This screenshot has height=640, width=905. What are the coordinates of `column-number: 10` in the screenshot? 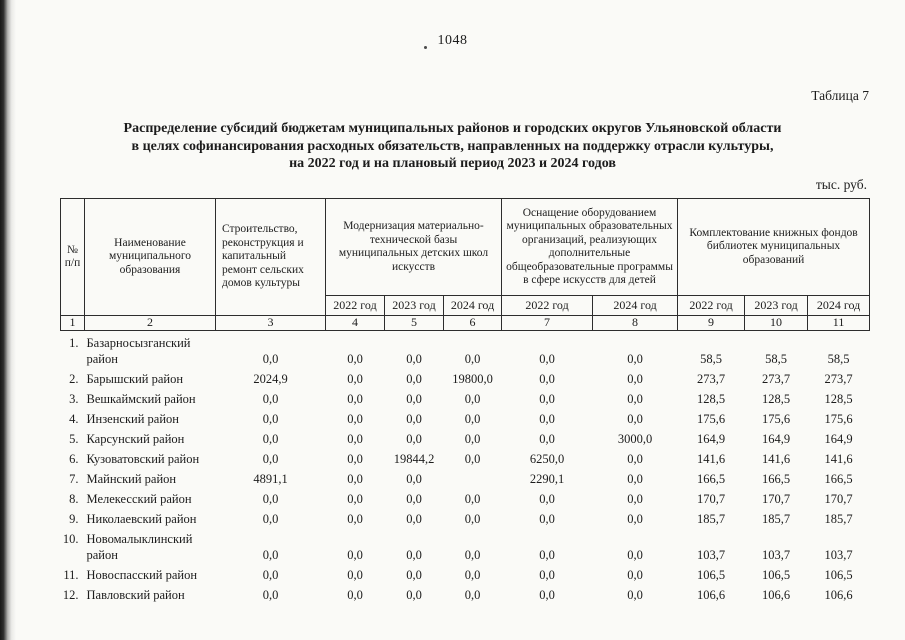 It's located at (776, 323).